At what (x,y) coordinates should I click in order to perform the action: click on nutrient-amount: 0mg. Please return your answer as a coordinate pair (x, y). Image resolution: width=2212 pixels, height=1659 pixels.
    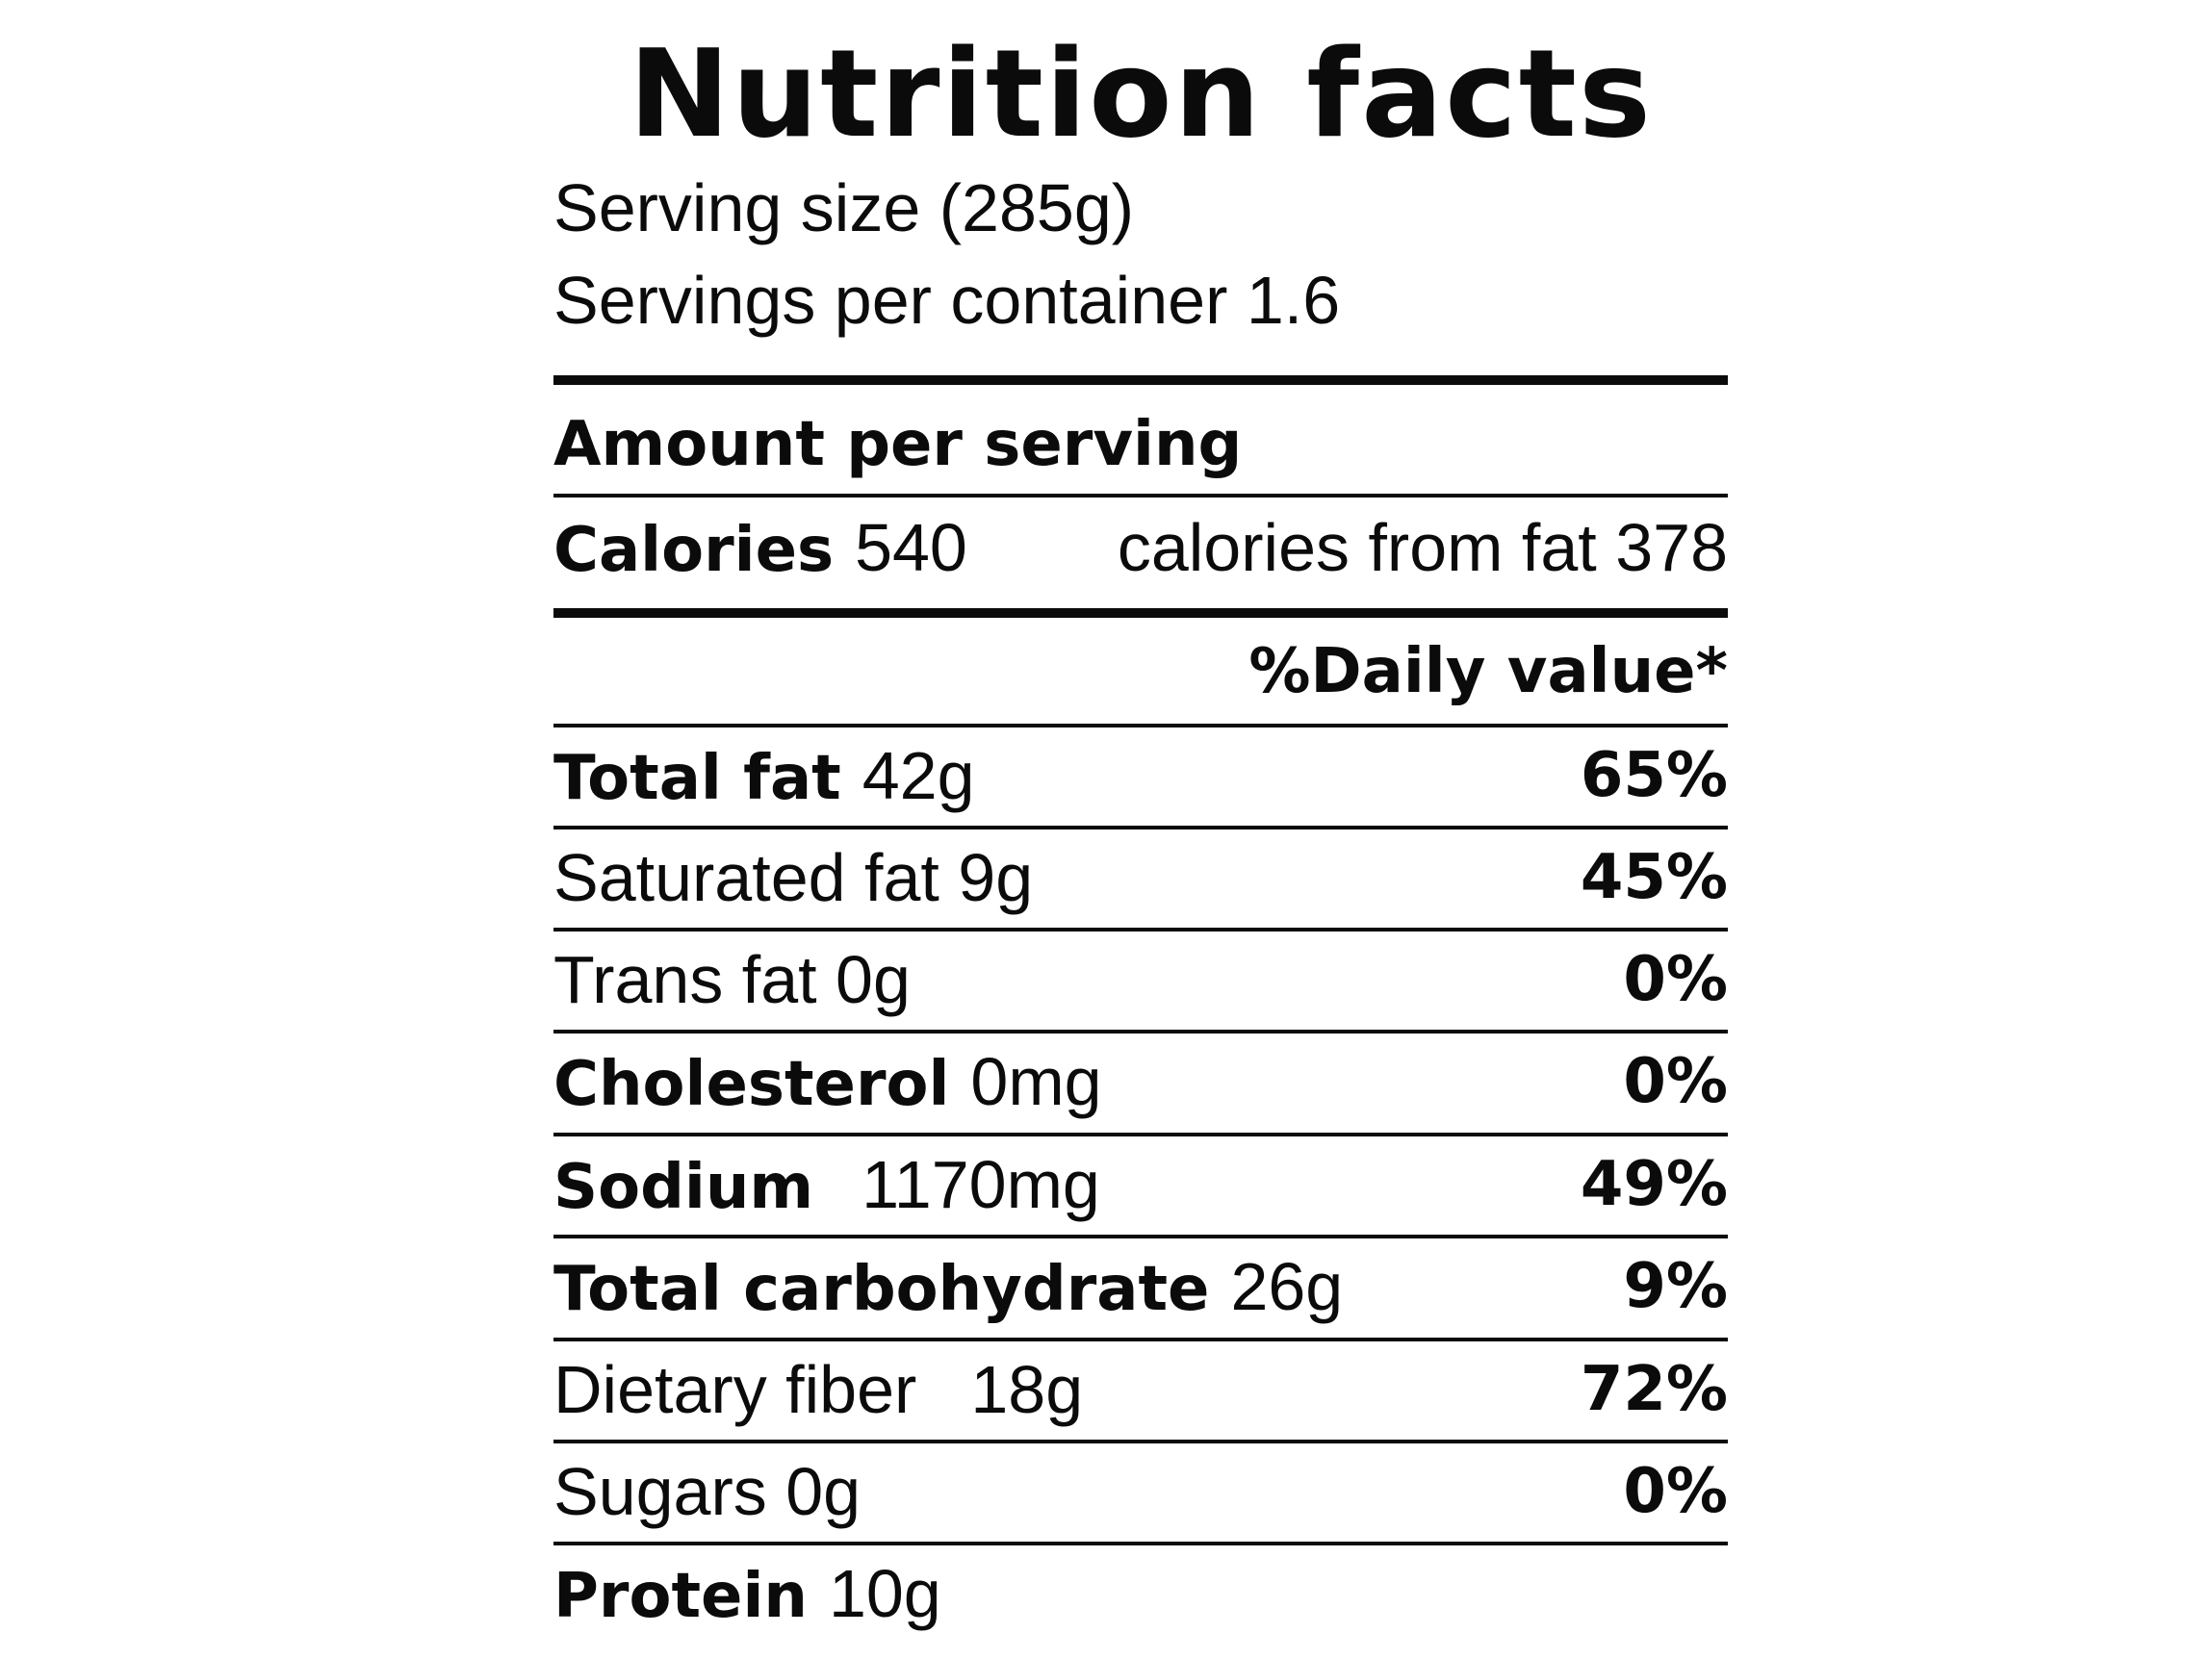
    Looking at the image, I should click on (1036, 1081).